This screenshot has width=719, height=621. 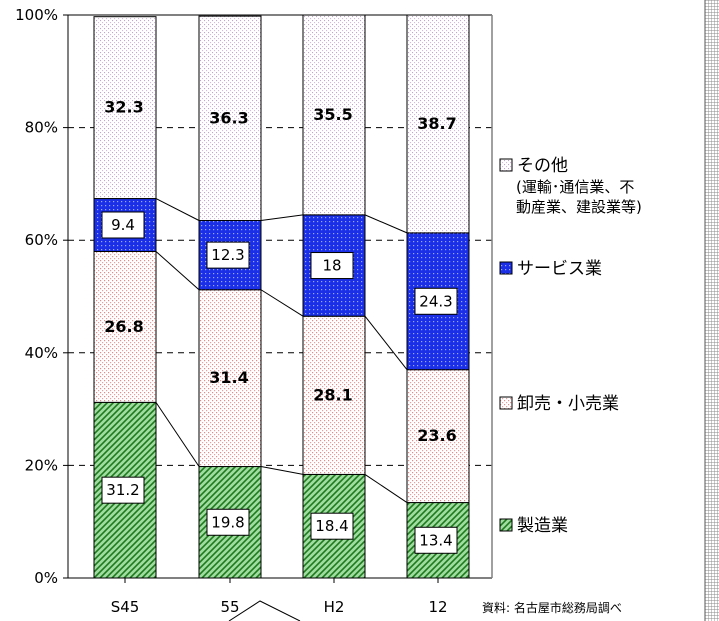 I want to click on data-label: 12.3, so click(x=227, y=255).